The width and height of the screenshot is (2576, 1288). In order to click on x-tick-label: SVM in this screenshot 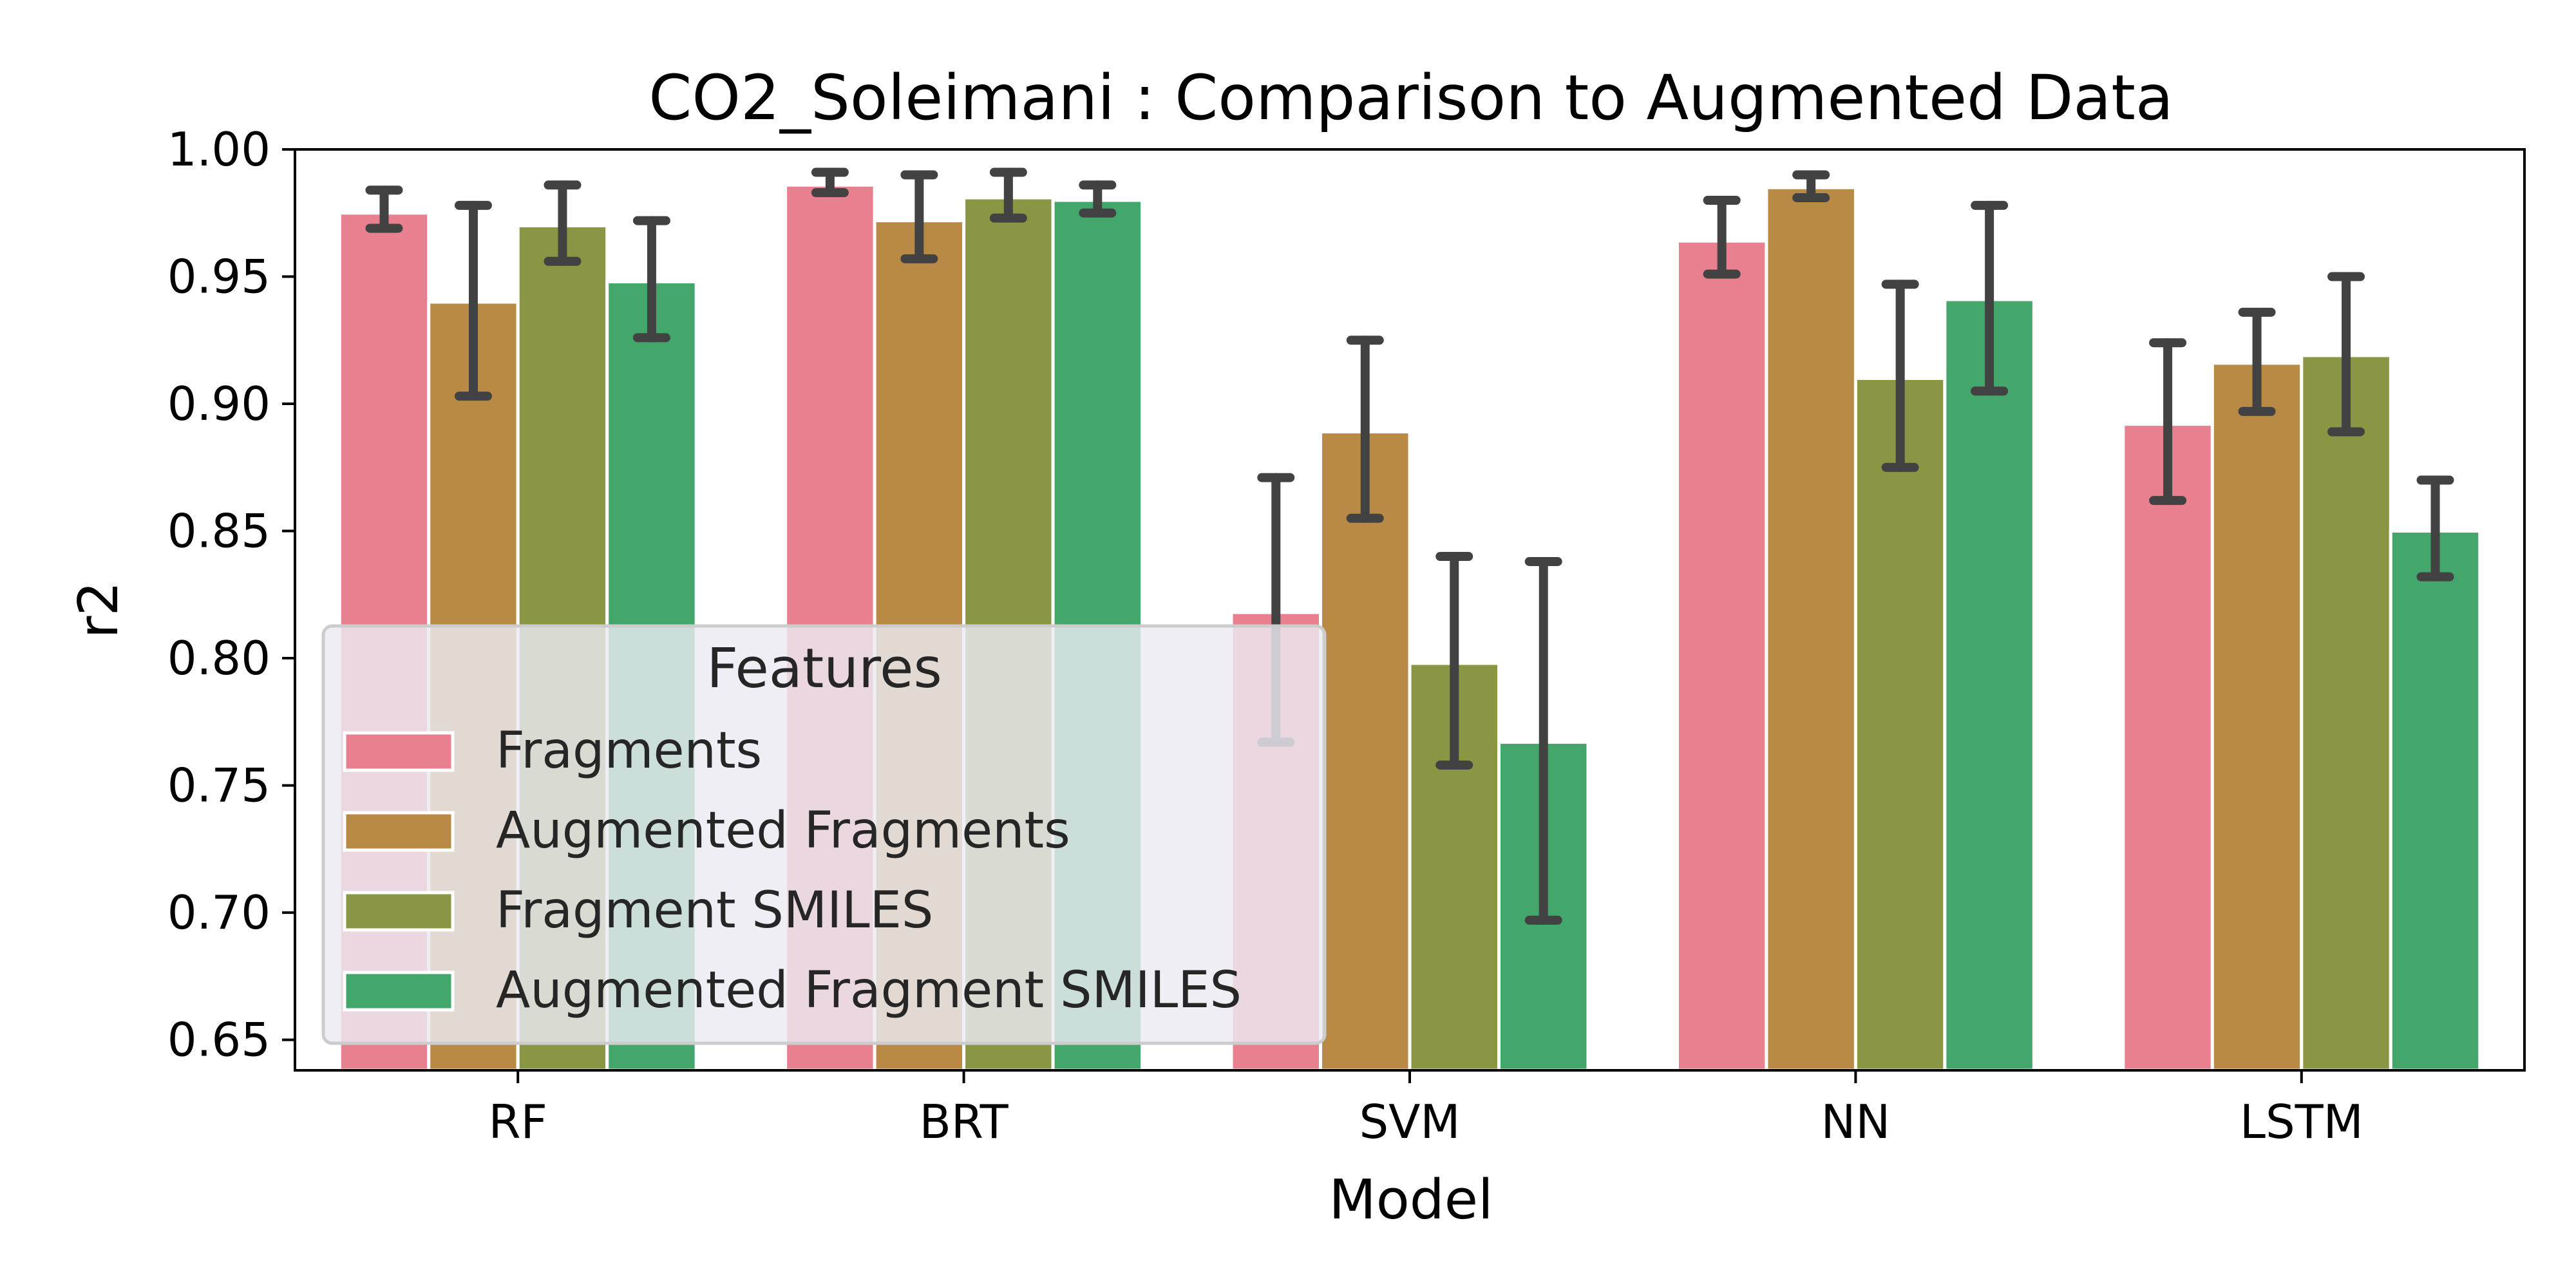, I will do `click(1409, 1122)`.